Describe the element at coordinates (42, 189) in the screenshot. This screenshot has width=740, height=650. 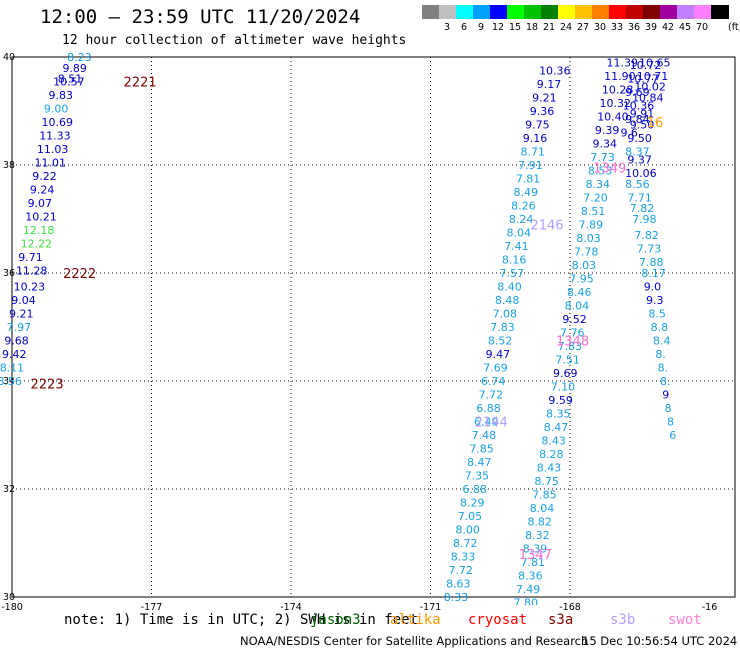
I see `wave-height-point: 9.24` at that location.